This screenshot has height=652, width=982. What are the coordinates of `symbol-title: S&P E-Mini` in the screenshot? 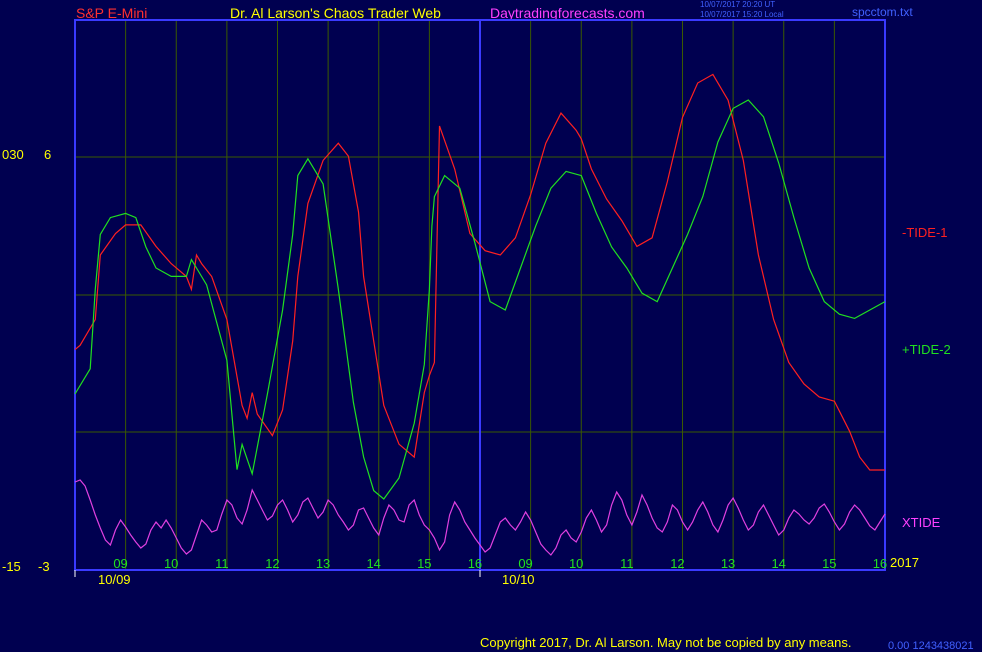 It's located at (112, 13).